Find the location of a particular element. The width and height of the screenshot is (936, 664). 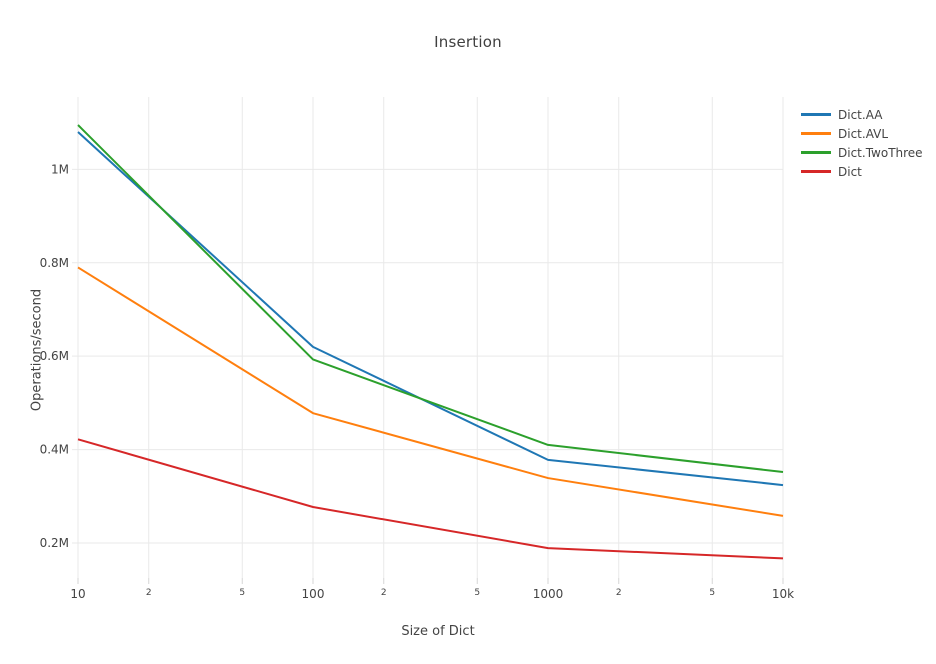

legend-item-dict-aa: Dict.AA is located at coordinates (862, 114).